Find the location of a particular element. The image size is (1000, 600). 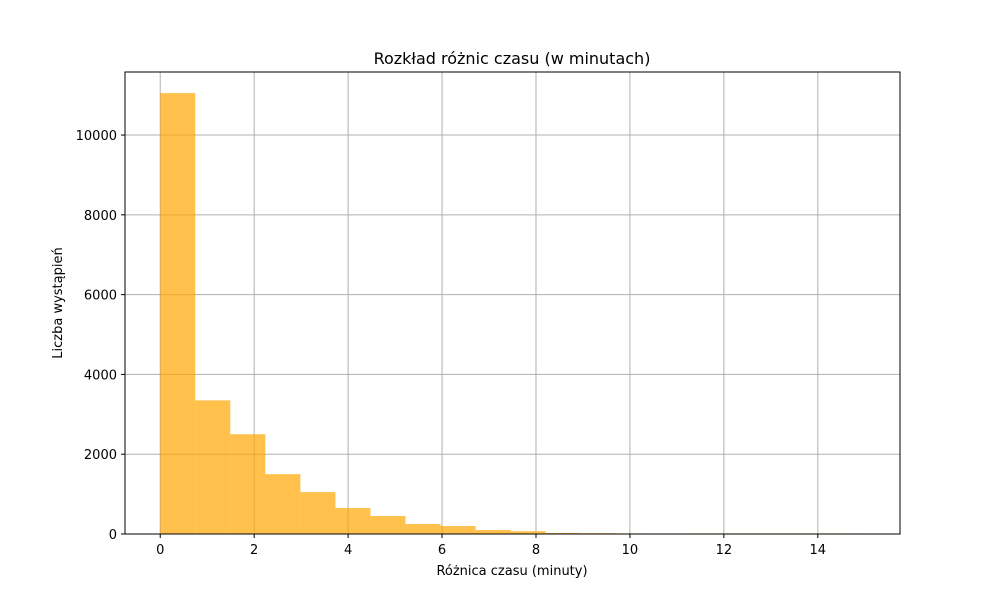

x-tick-label: 8 is located at coordinates (536, 550).